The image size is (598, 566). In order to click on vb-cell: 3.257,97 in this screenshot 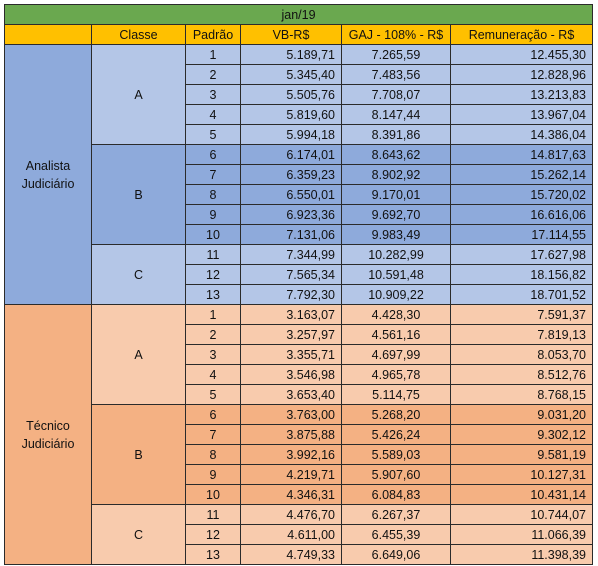, I will do `click(291, 334)`.